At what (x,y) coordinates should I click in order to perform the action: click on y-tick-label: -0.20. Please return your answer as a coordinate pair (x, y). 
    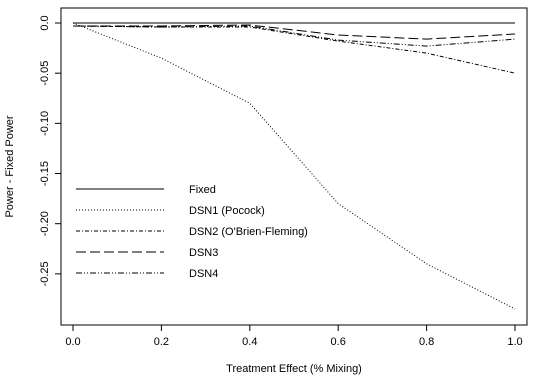
    Looking at the image, I should click on (45, 223).